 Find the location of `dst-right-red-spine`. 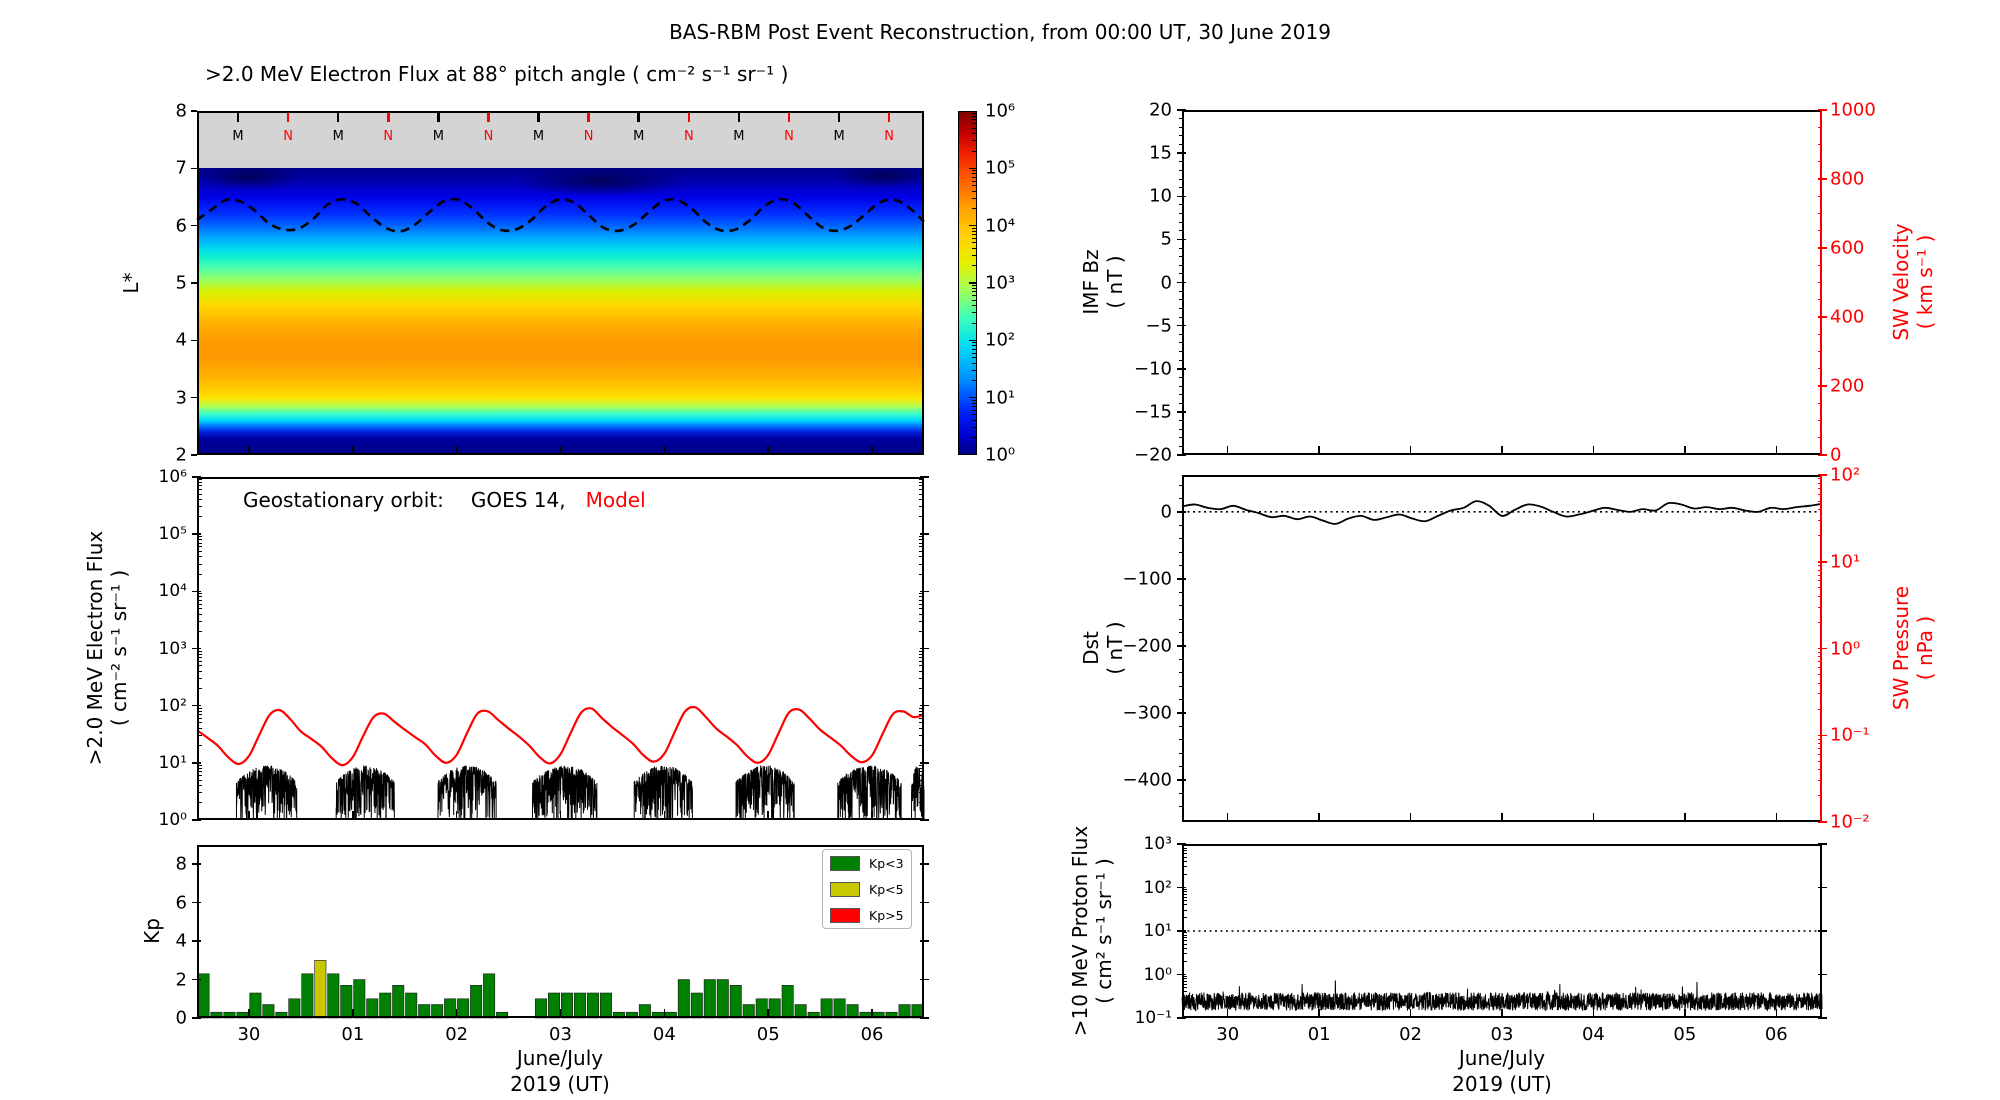

dst-right-red-spine is located at coordinates (1820, 648).